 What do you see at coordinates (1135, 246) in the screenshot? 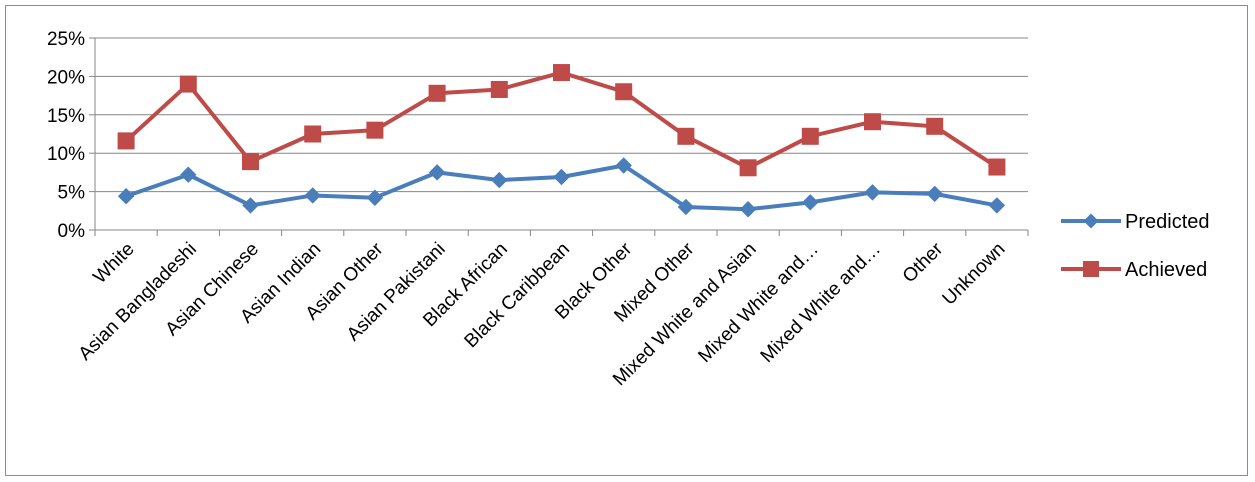
I see `legend: Predicted Achieved` at bounding box center [1135, 246].